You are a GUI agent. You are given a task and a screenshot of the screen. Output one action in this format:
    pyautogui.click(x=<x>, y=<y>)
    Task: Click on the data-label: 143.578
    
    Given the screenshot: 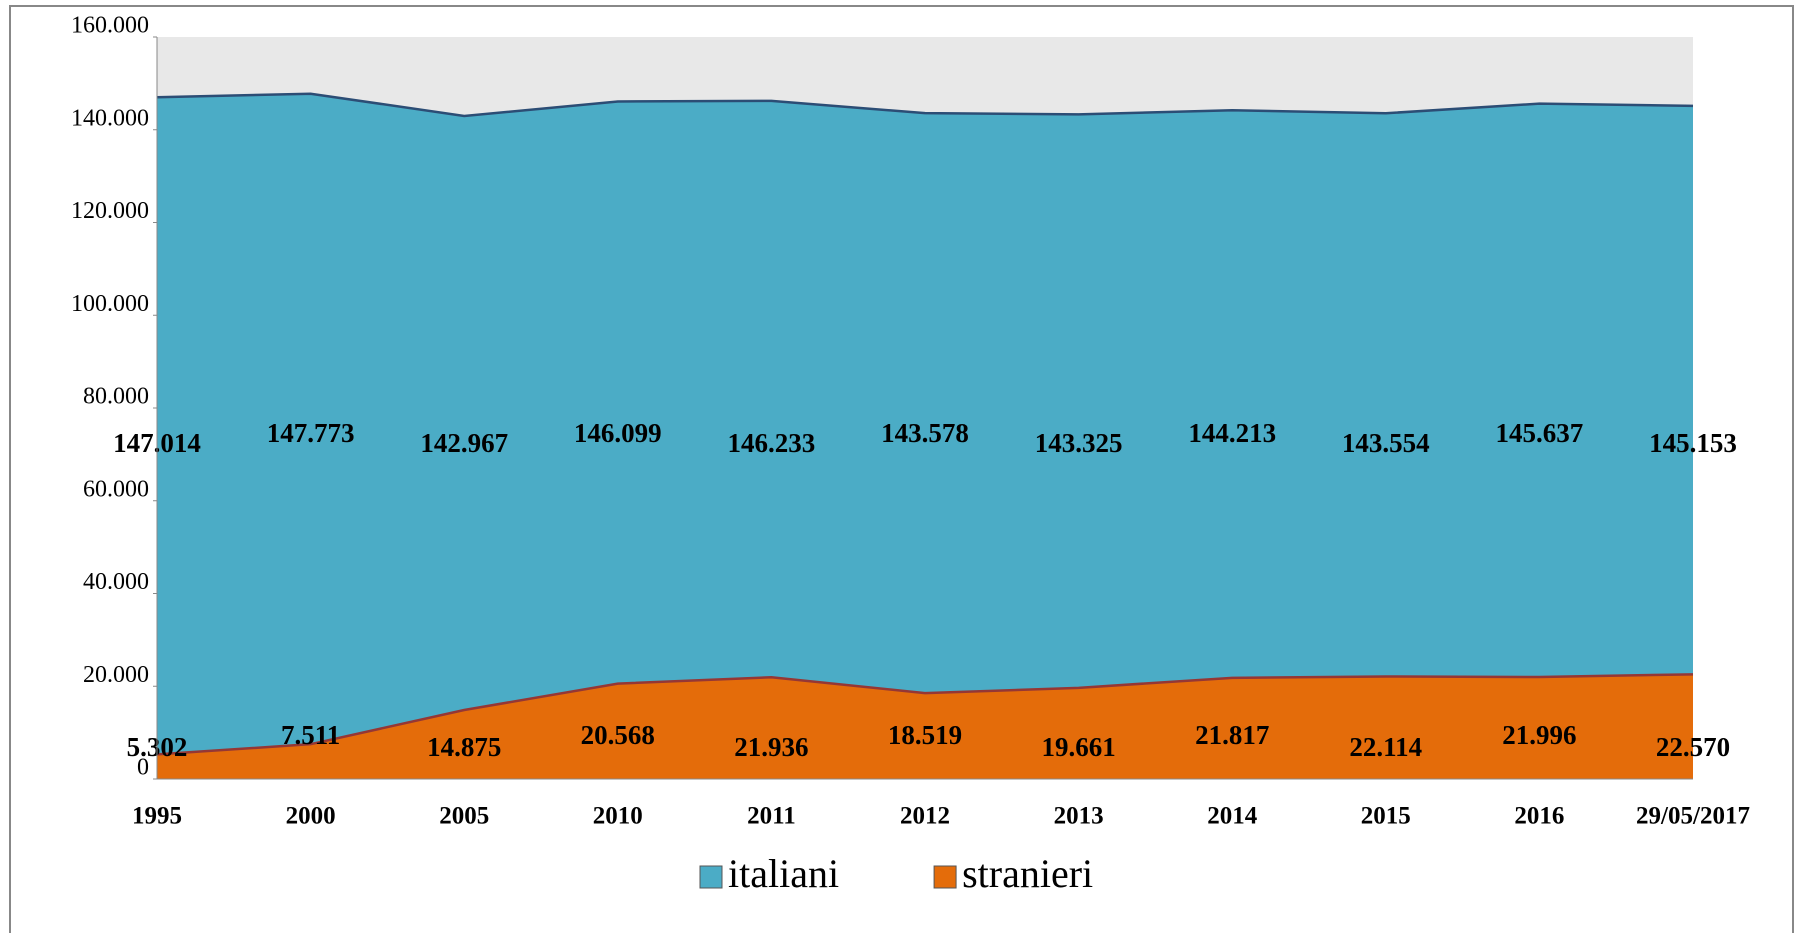 What is the action you would take?
    pyautogui.click(x=925, y=433)
    